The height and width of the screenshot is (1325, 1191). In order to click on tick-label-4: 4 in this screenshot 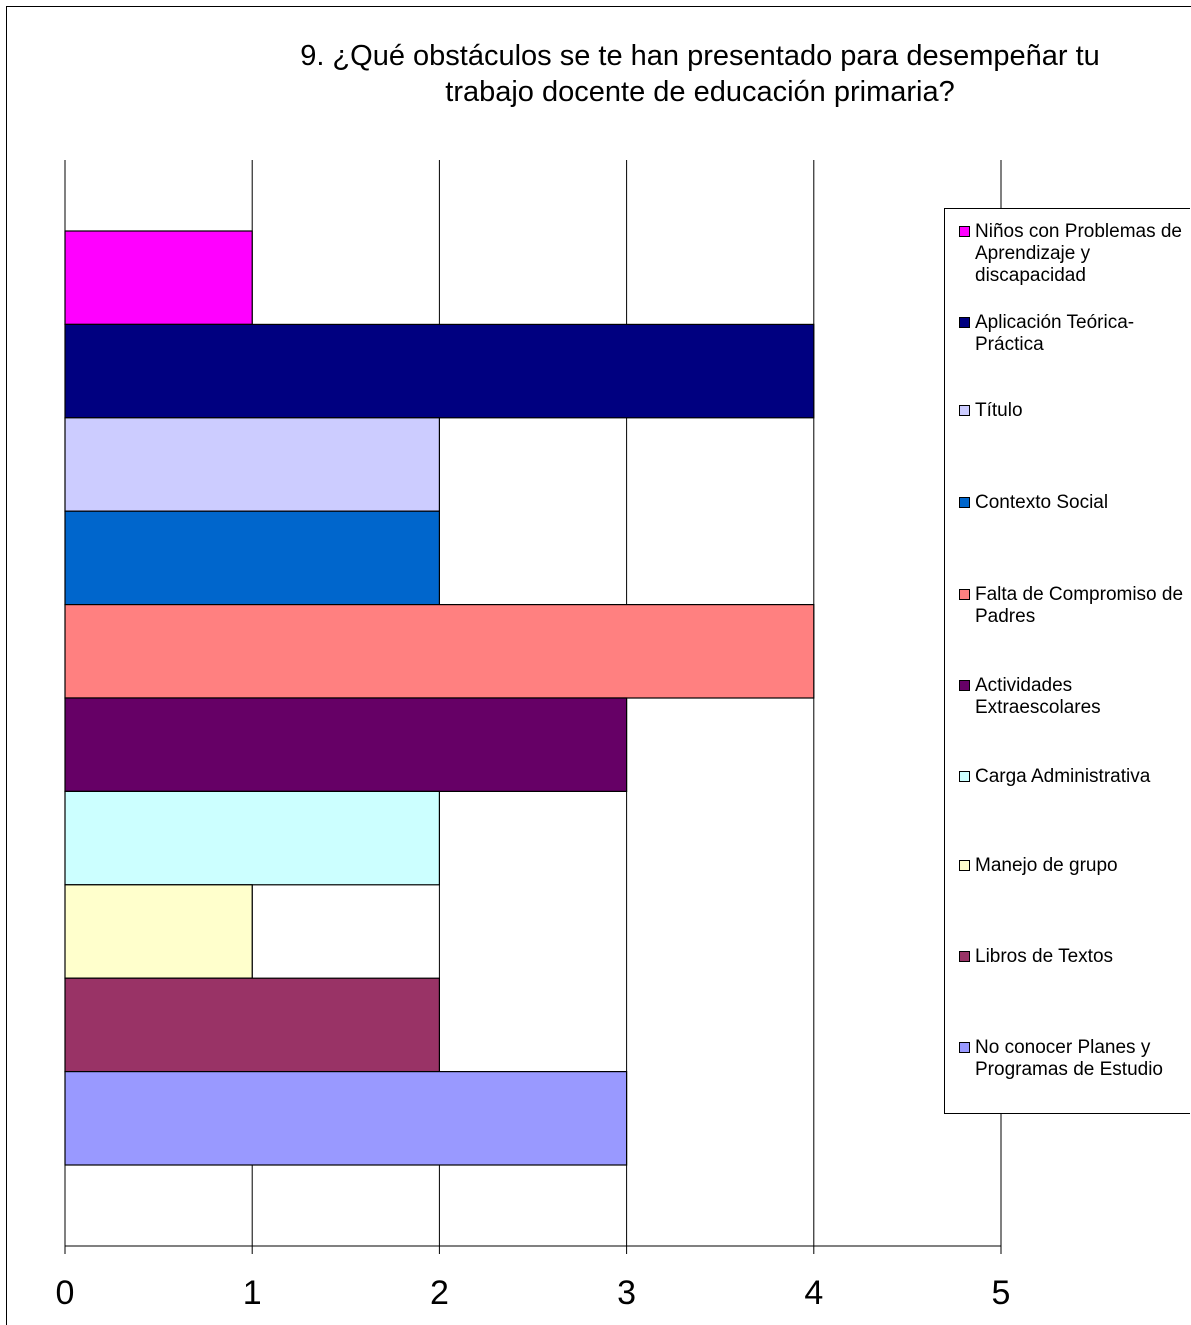, I will do `click(813, 1293)`.